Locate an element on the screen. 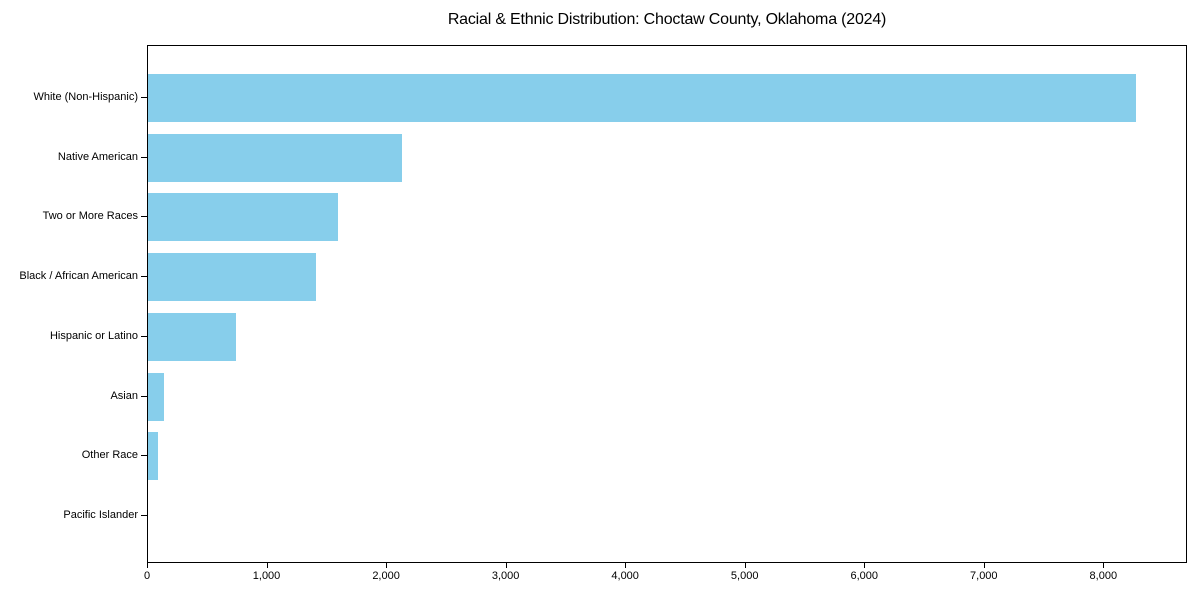  bar-other-race is located at coordinates (153, 456).